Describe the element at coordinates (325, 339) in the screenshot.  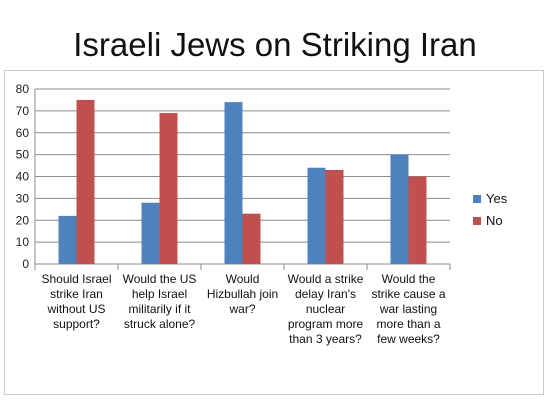
I see `category-label-line: than 3 years?` at that location.